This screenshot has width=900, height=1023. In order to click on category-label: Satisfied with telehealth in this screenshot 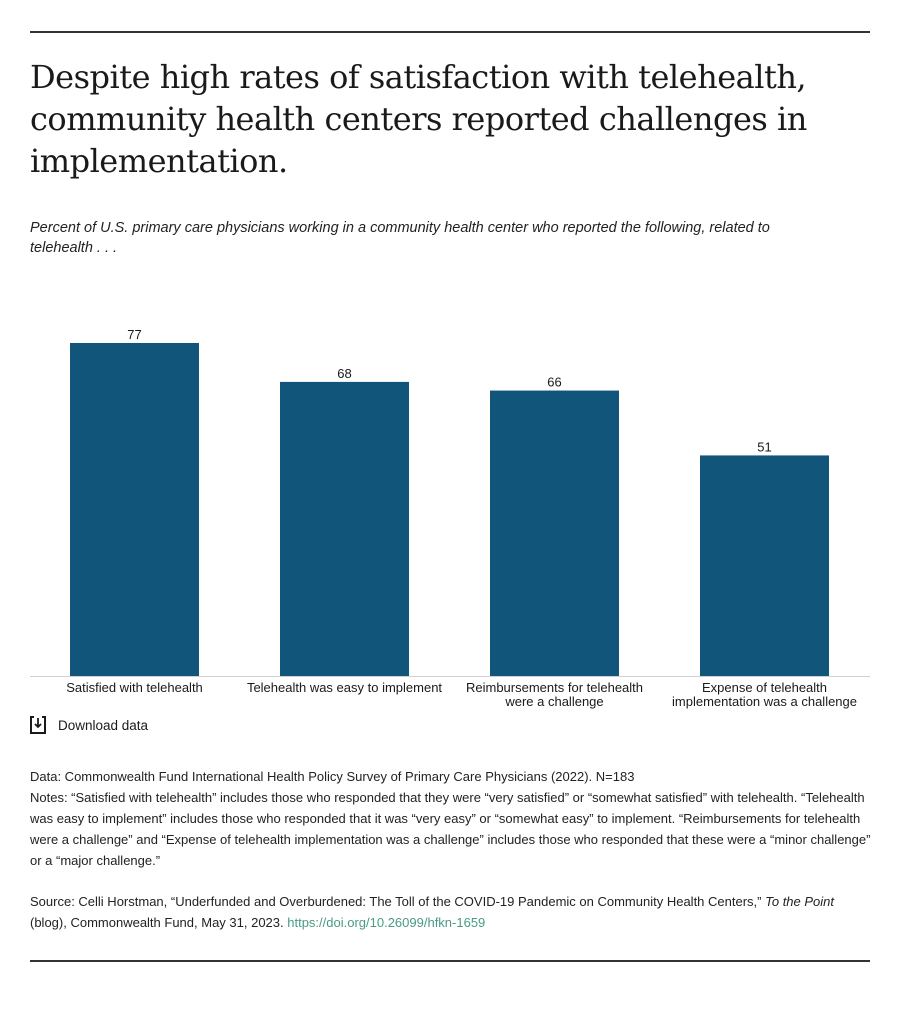, I will do `click(134, 687)`.